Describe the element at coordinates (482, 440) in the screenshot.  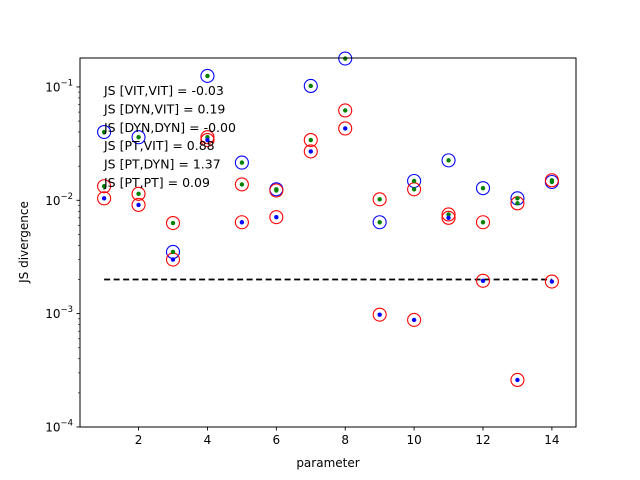
I see `x-tick-label: 12` at that location.